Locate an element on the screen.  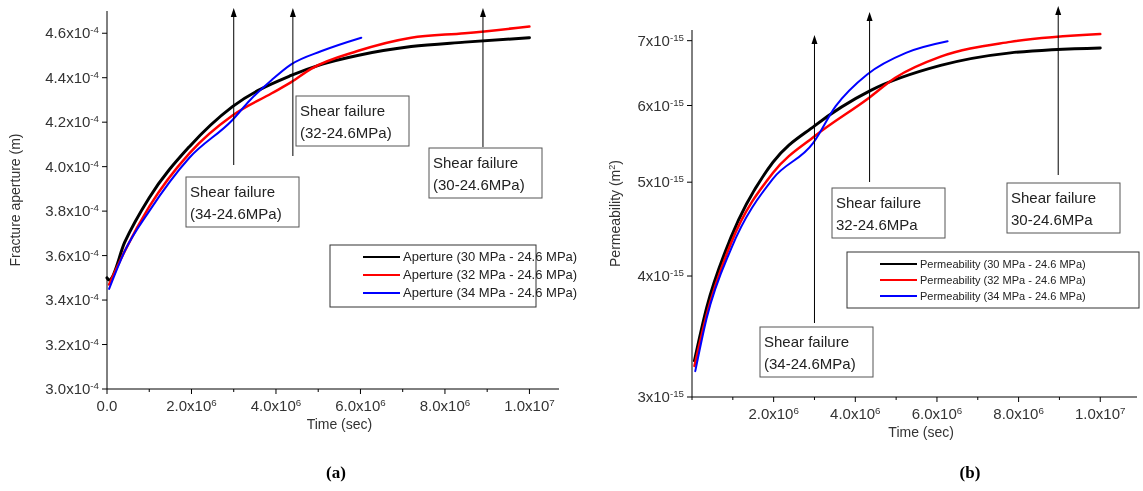
legend-label: Permeability (30 MPa - 24.6 MPa) is located at coordinates (1003, 264).